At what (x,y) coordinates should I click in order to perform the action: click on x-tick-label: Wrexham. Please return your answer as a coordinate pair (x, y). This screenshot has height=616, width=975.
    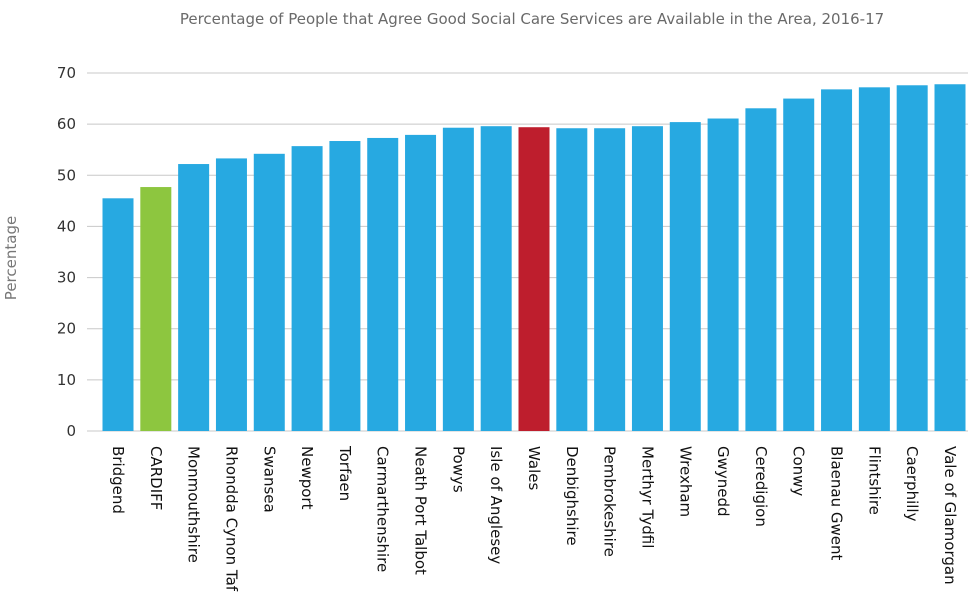
    Looking at the image, I should click on (685, 481).